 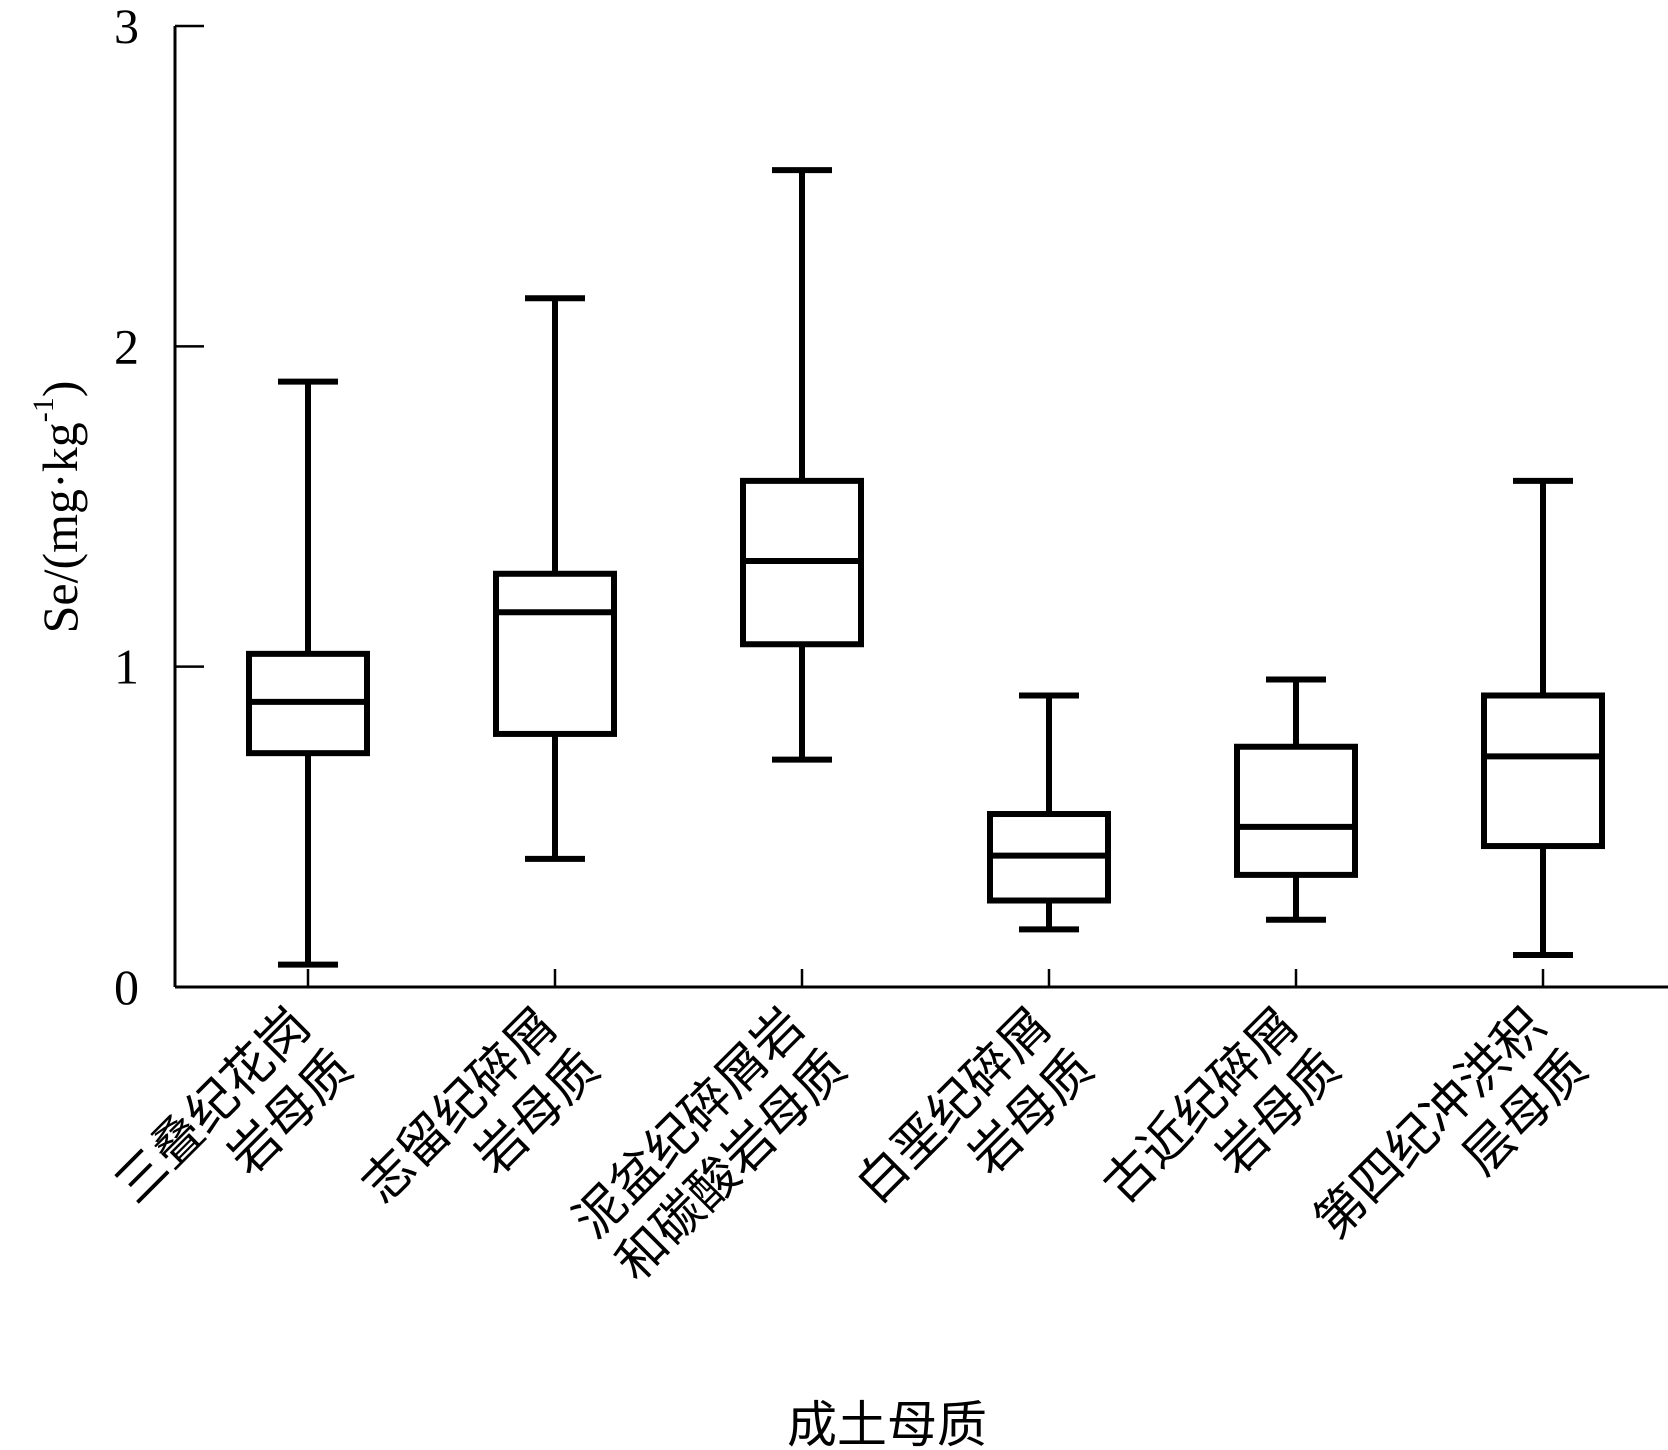 I want to click on x-axis-title: 成土母质, so click(x=887, y=1423).